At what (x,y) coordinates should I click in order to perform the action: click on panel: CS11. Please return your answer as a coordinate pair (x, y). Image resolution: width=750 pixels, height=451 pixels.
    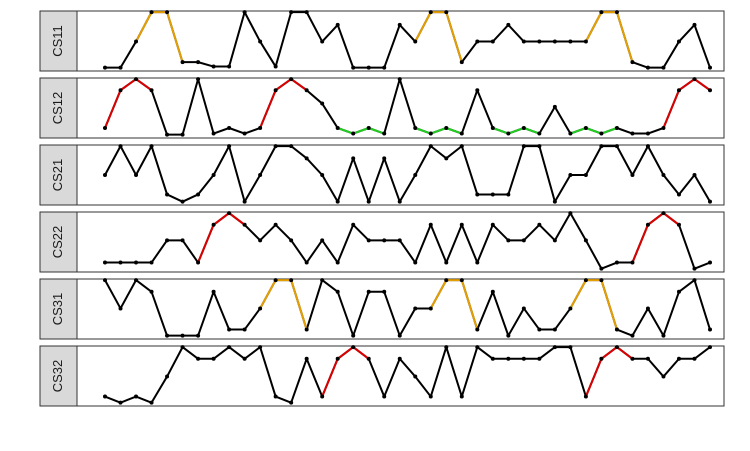
    Looking at the image, I should click on (382, 41).